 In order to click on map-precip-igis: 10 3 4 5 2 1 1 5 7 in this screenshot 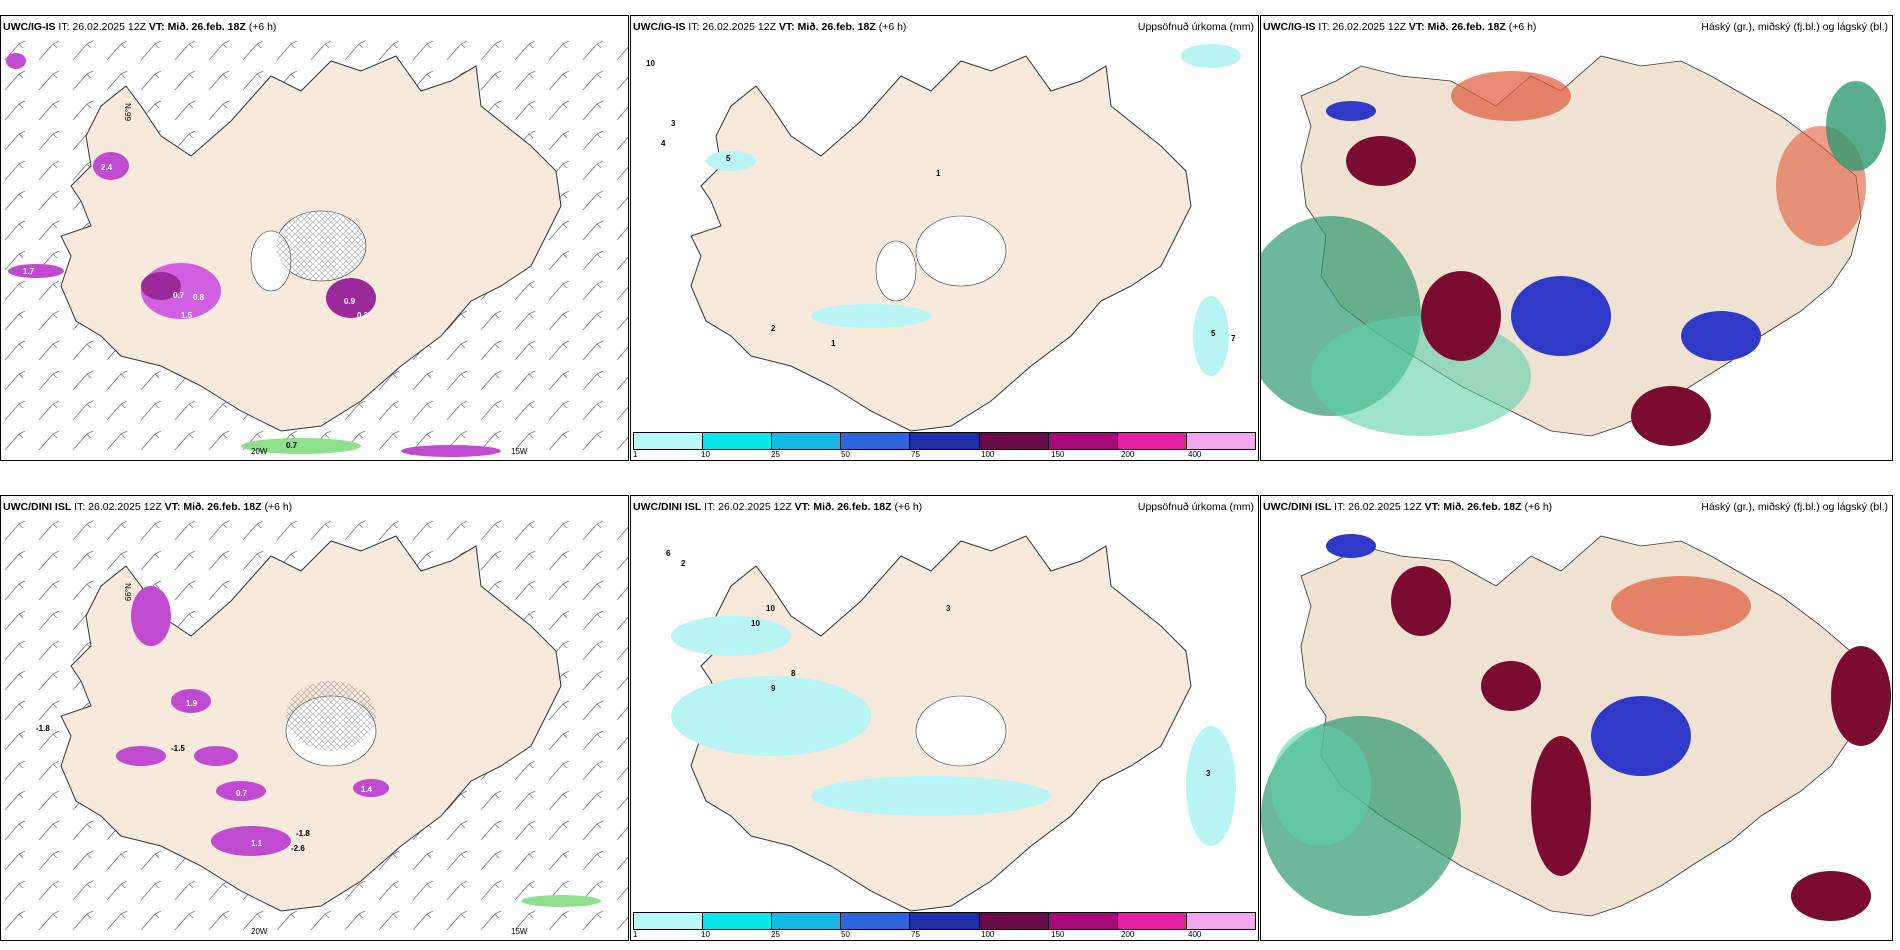, I will do `click(944, 238)`.